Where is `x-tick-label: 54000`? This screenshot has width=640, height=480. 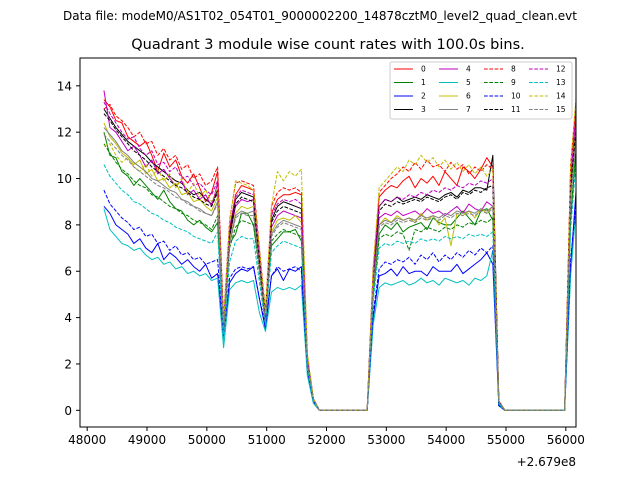 x-tick-label: 54000 is located at coordinates (446, 440).